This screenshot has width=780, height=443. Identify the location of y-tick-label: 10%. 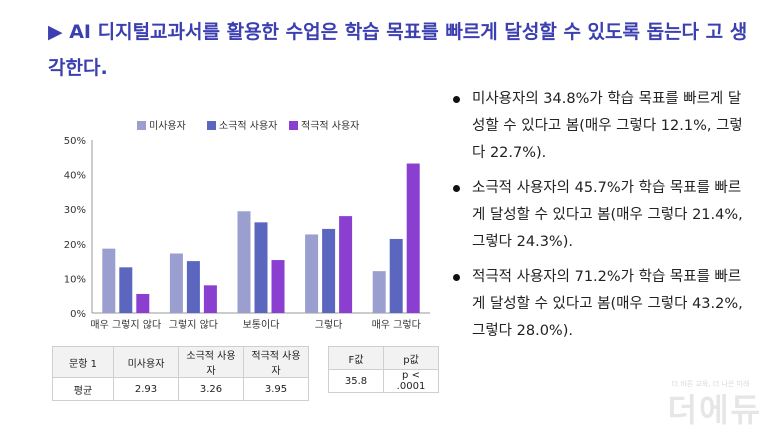
(75, 279).